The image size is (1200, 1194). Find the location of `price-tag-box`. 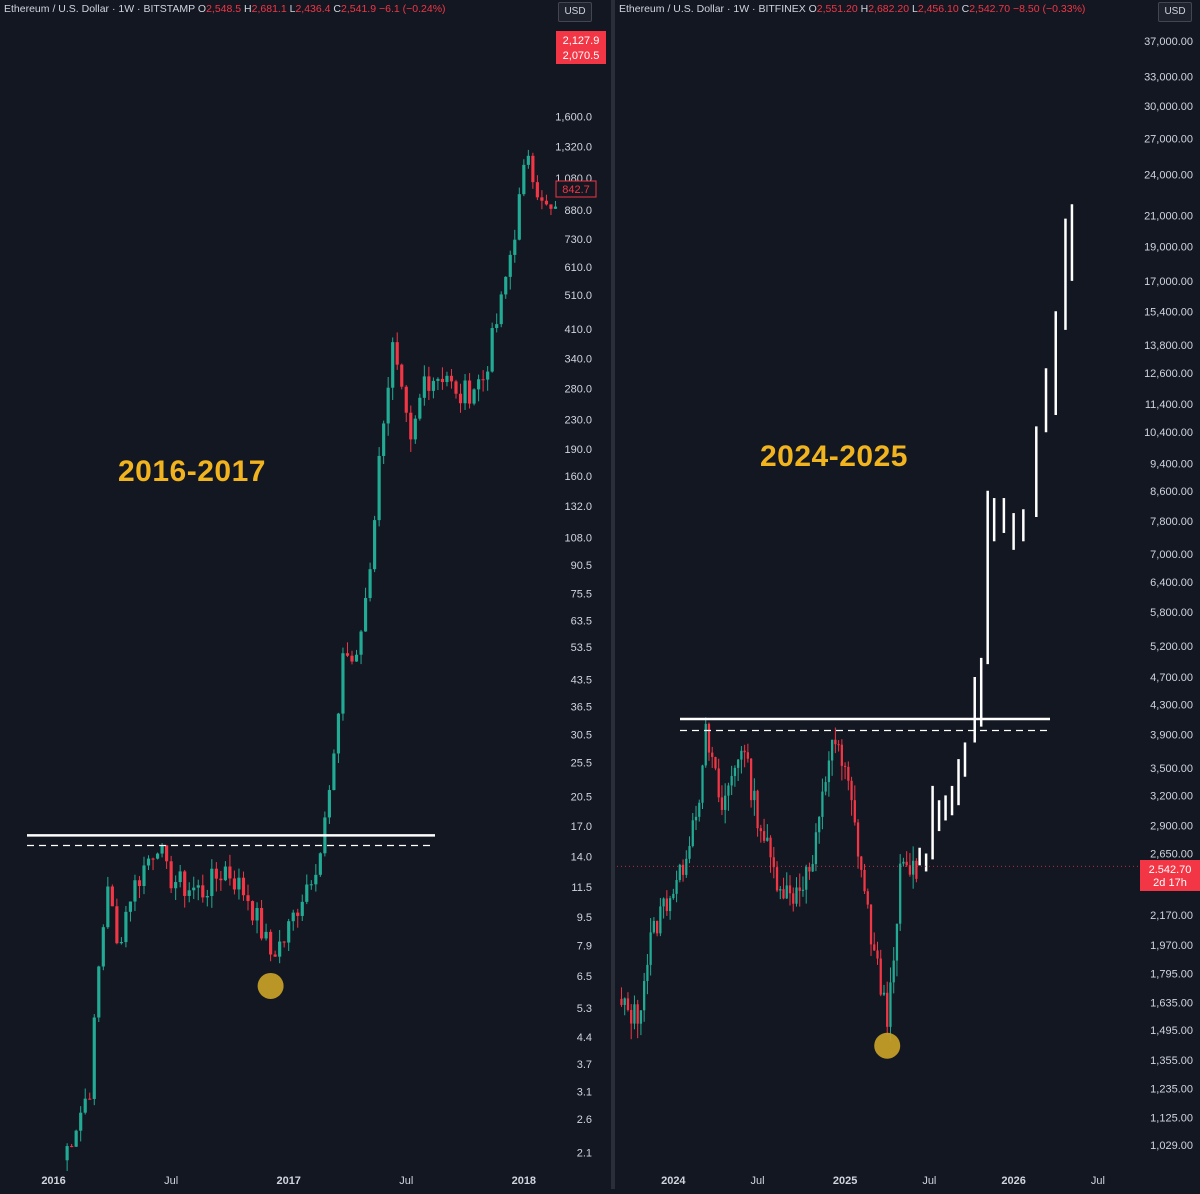

price-tag-box is located at coordinates (1170, 882).